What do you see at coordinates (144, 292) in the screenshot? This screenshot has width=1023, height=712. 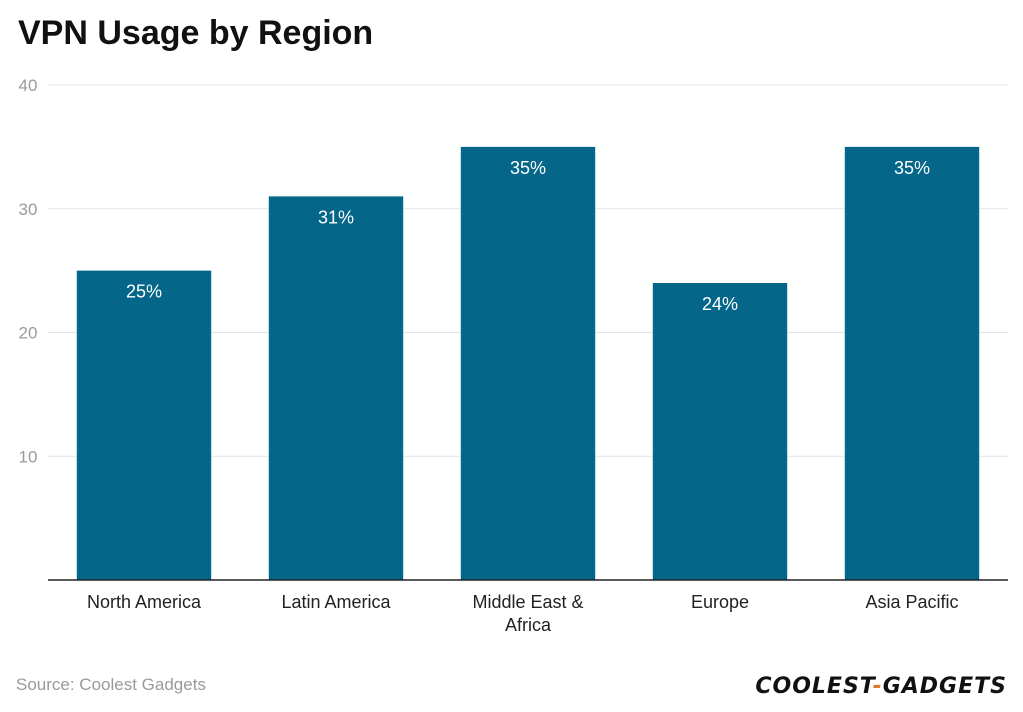 I see `data-label: 25%` at bounding box center [144, 292].